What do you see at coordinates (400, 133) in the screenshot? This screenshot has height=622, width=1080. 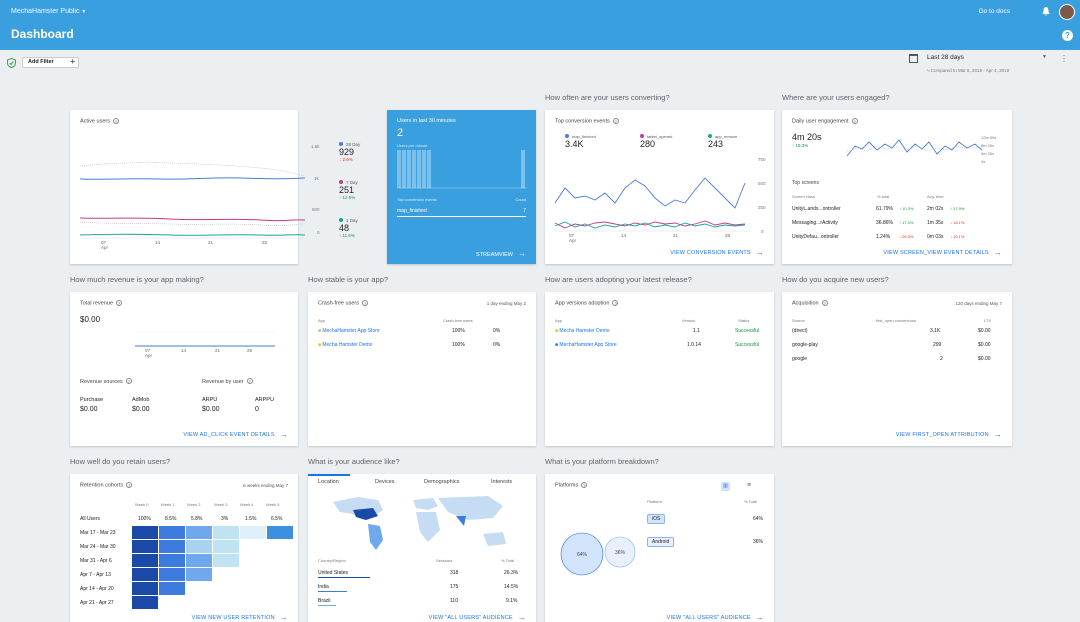 I see `realtime-value: 2` at bounding box center [400, 133].